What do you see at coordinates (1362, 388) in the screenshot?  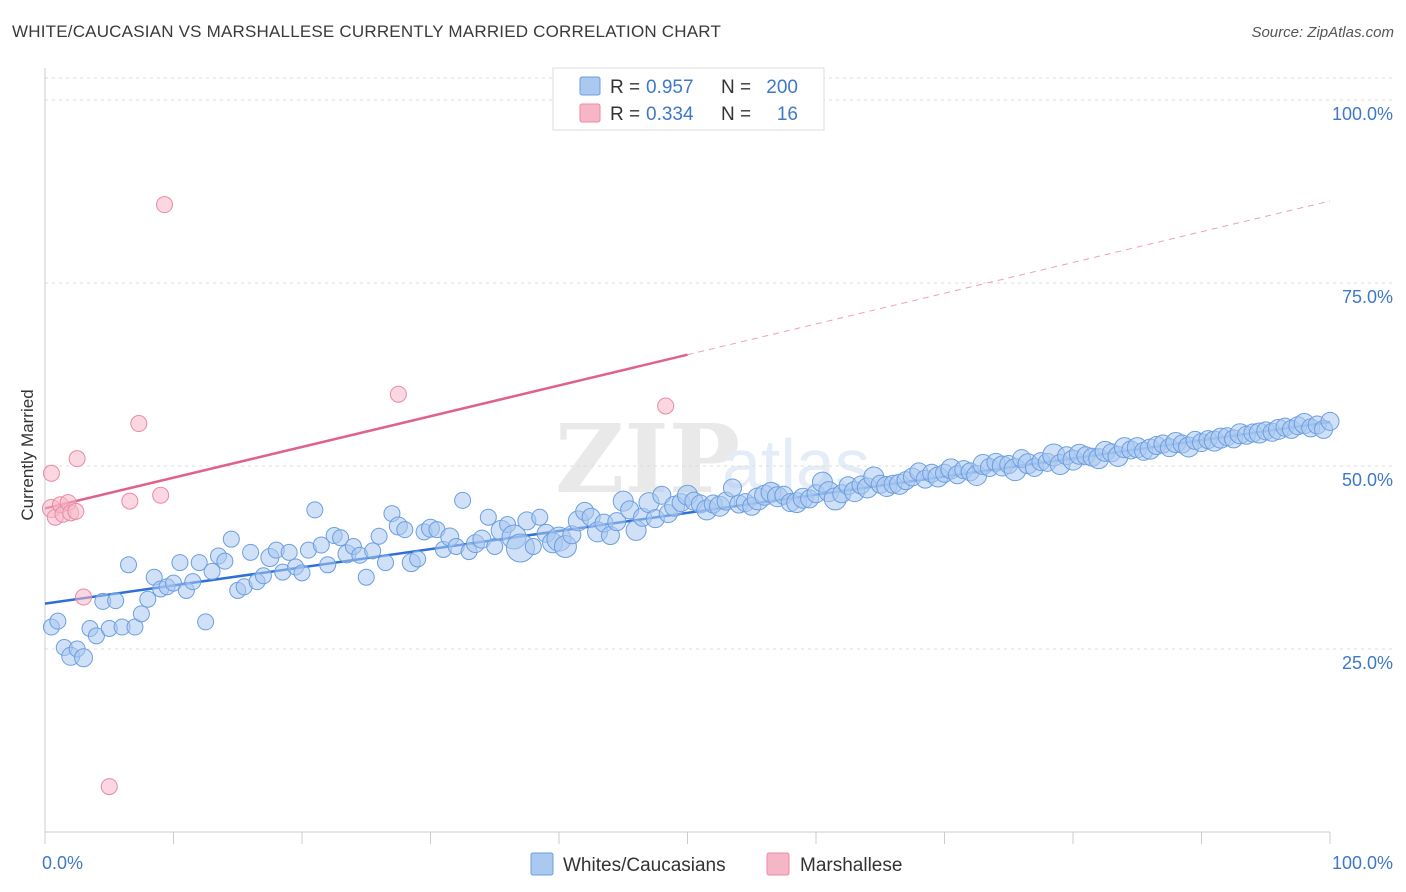 I see `y-tick-labels: 25.0% 50.0% 75.0% 100.0%` at bounding box center [1362, 388].